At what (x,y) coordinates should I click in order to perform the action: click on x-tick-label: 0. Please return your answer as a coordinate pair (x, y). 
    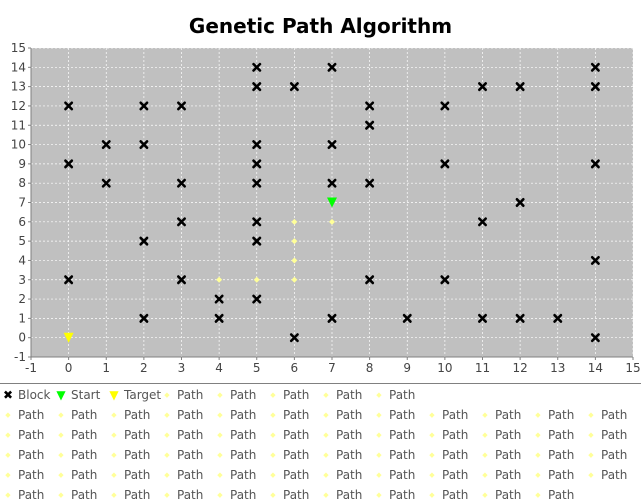
    Looking at the image, I should click on (69, 368).